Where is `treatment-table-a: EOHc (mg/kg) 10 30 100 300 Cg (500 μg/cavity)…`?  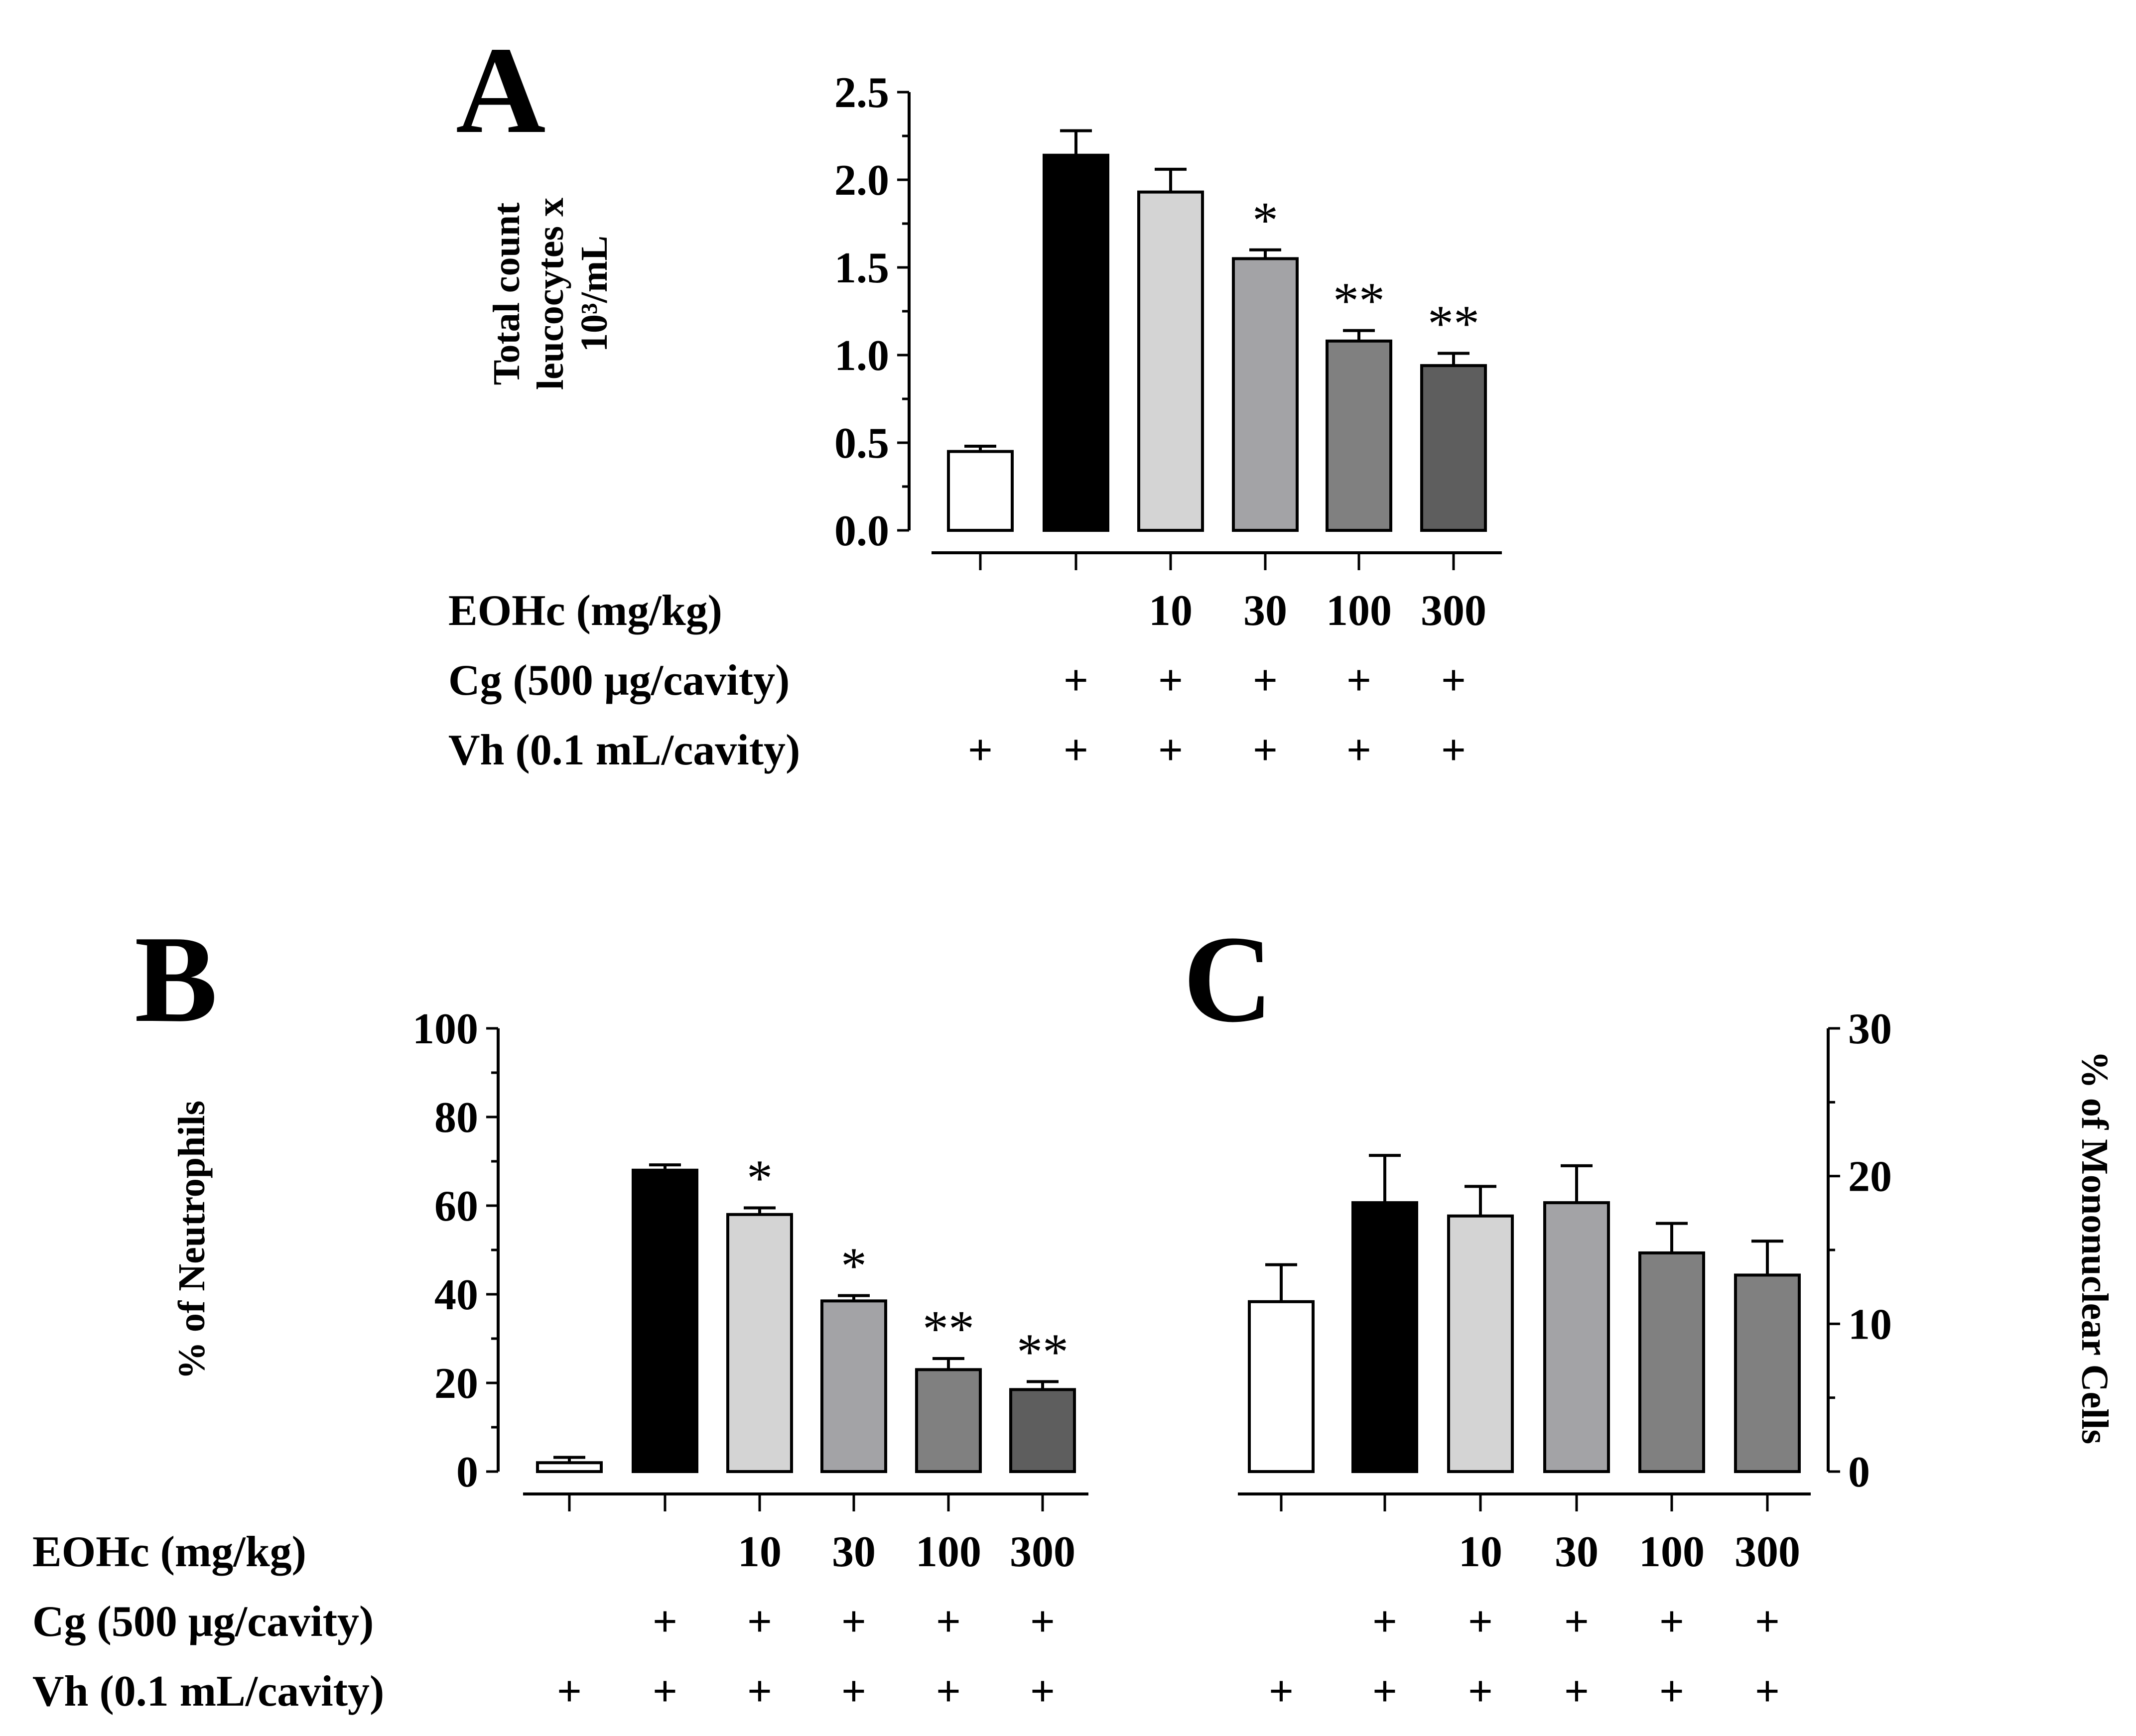
treatment-table-a: EOHc (mg/kg) 10 30 100 300 Cg (500 μg/cavity)… is located at coordinates (967, 680).